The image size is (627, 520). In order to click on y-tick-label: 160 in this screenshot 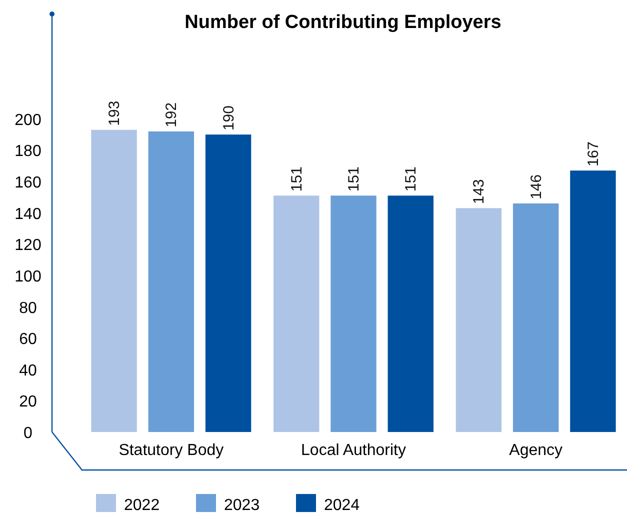, I will do `click(28, 183)`.